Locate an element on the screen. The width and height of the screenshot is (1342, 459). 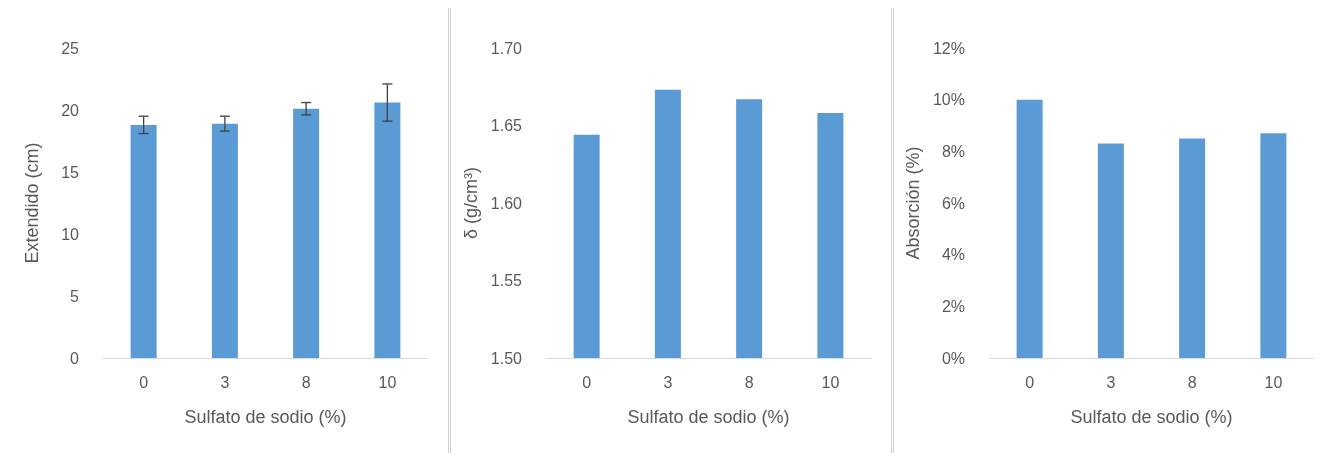
y-tick-label: 25 is located at coordinates (70, 48).